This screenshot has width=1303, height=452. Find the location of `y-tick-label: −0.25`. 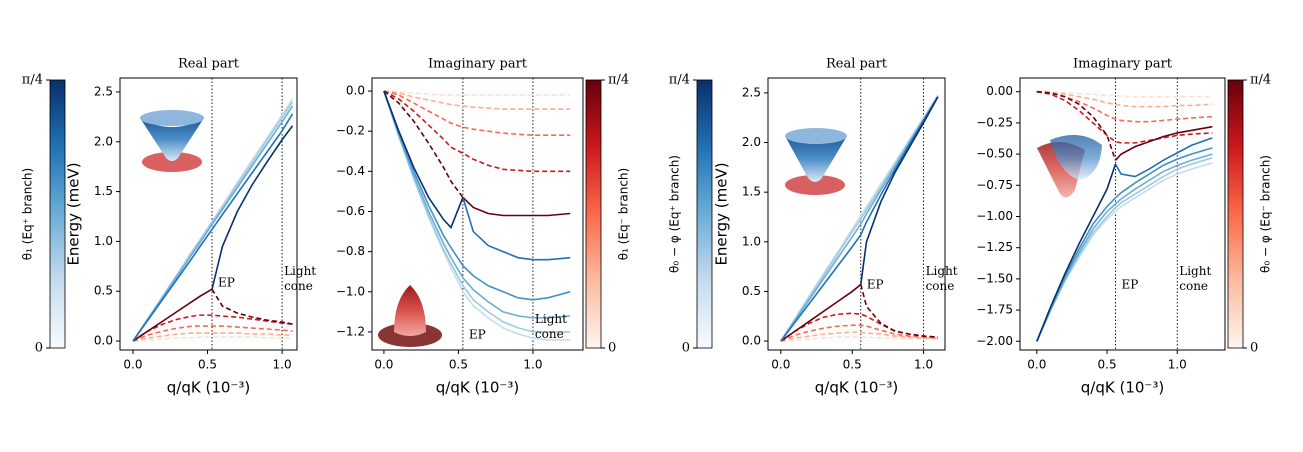

y-tick-label: −0.25 is located at coordinates (994, 122).